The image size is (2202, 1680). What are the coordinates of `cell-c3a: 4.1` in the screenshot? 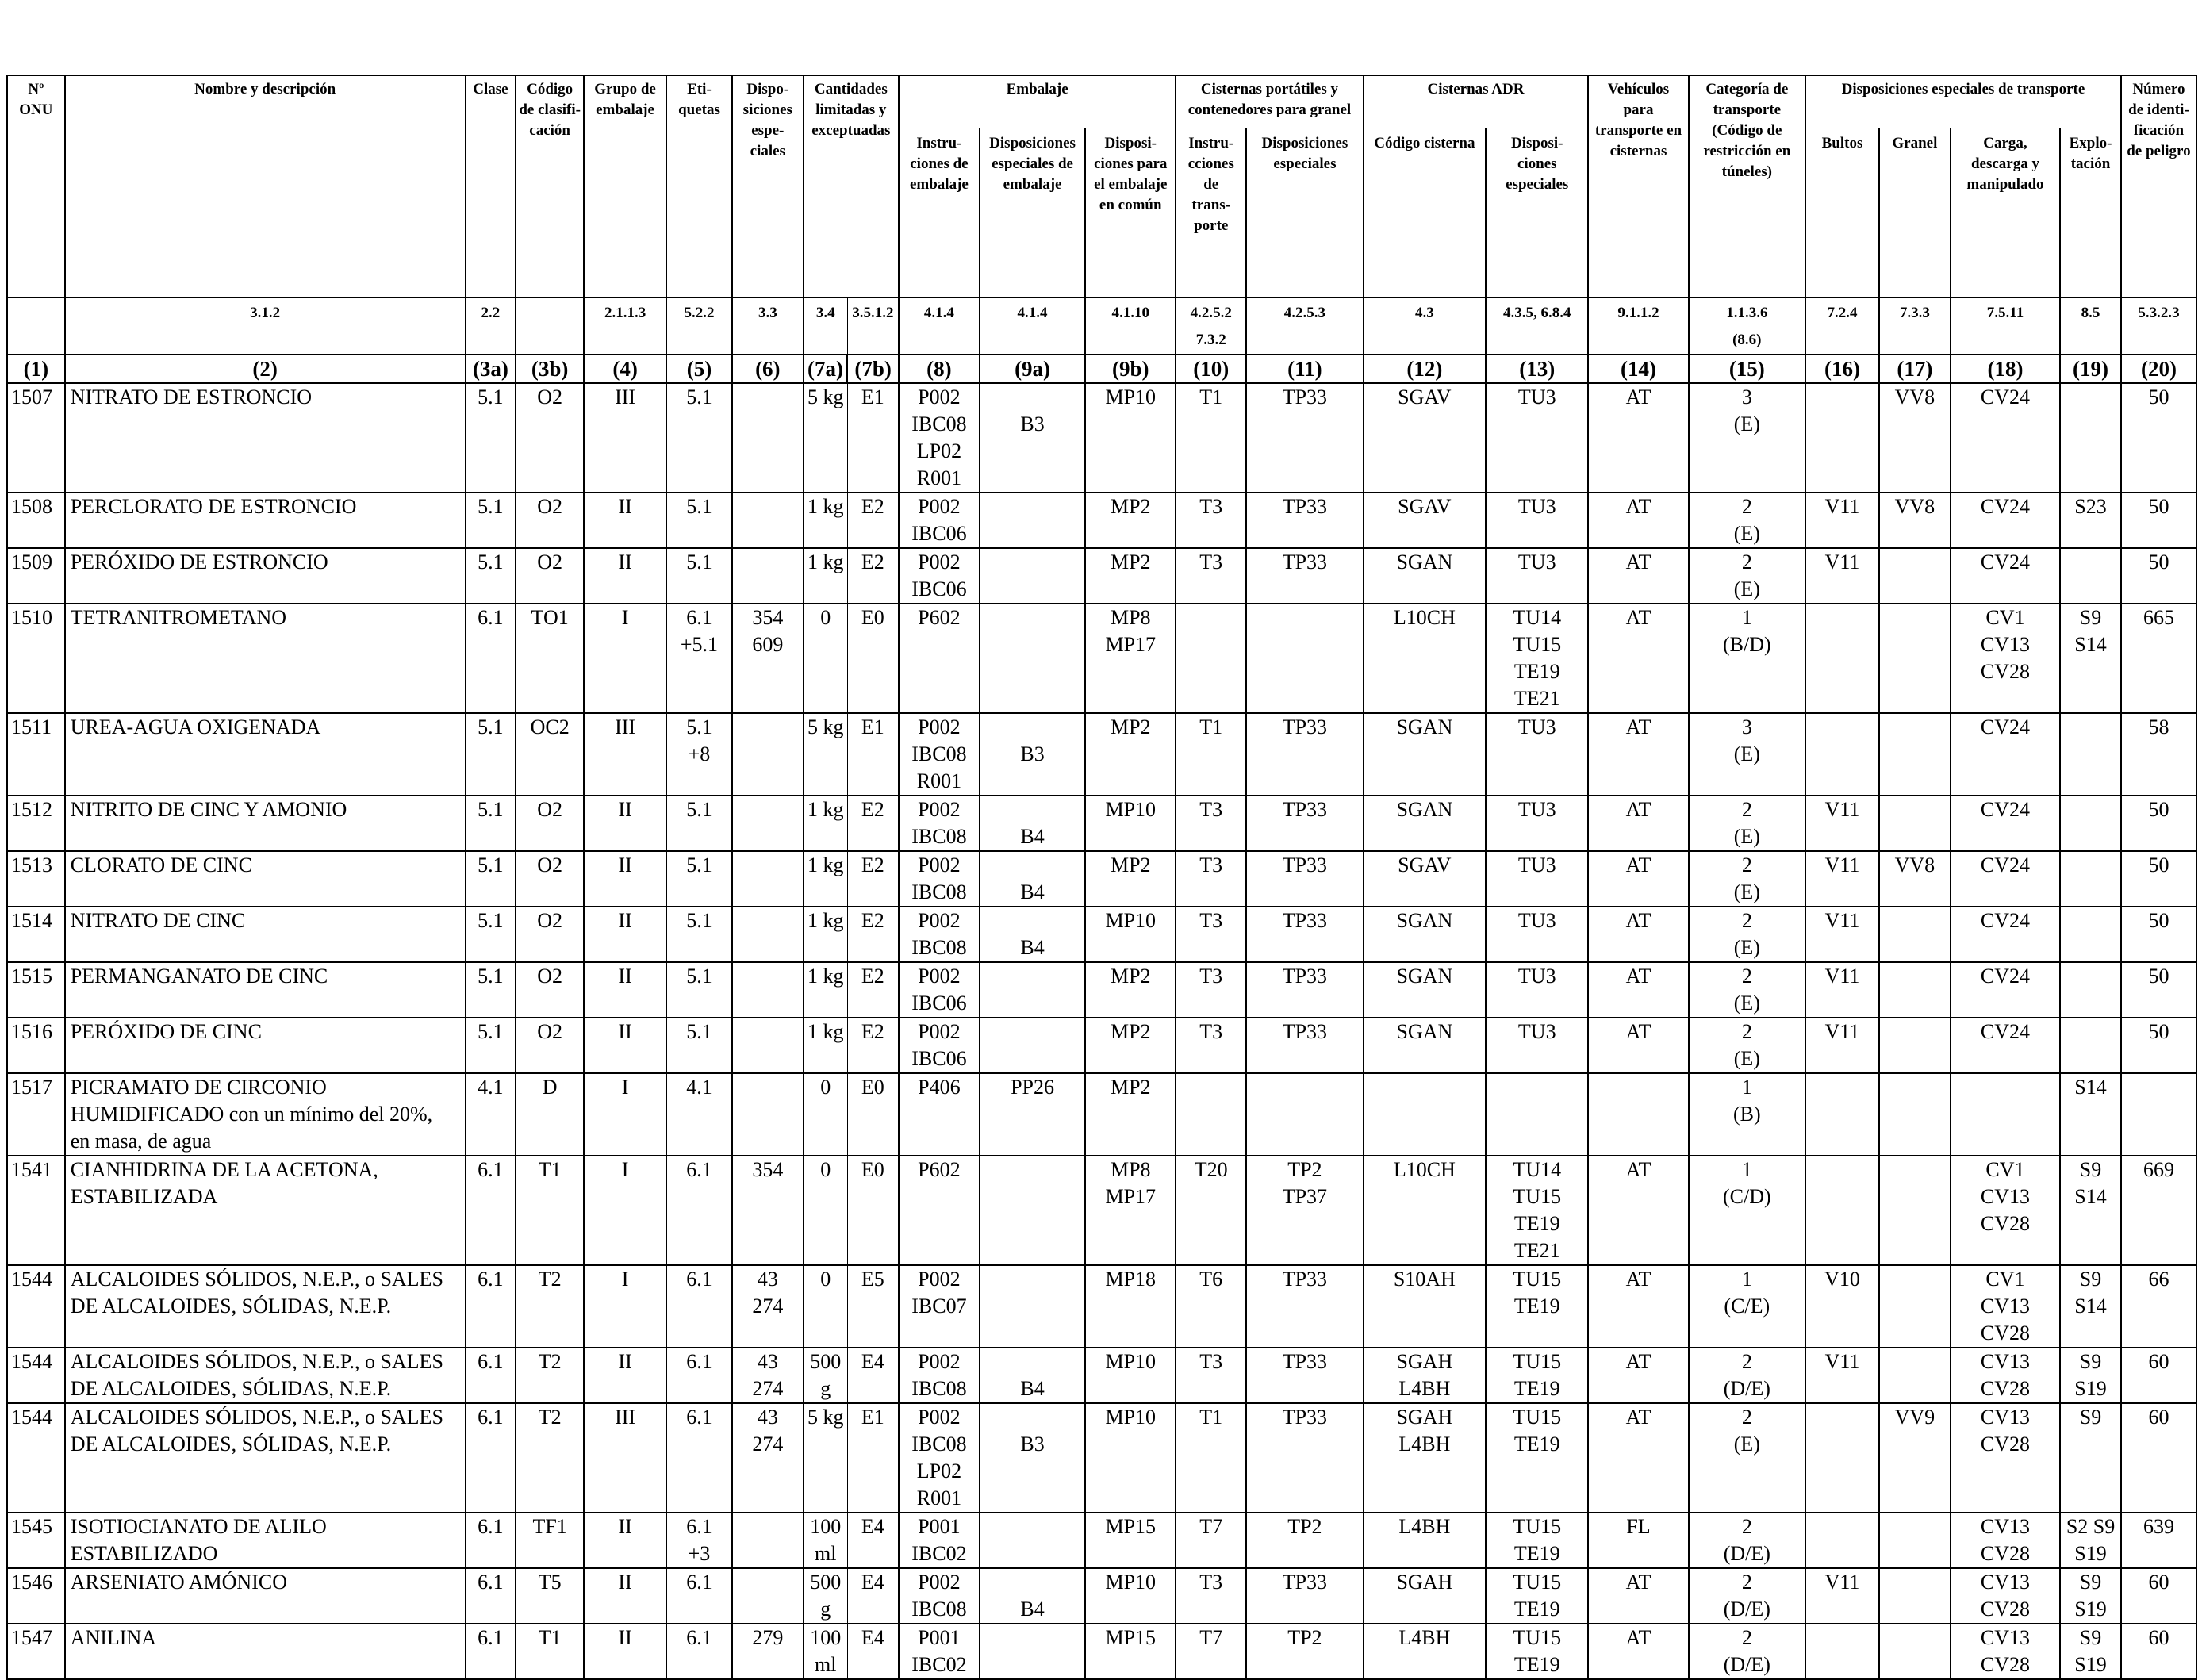 It's located at (490, 1114).